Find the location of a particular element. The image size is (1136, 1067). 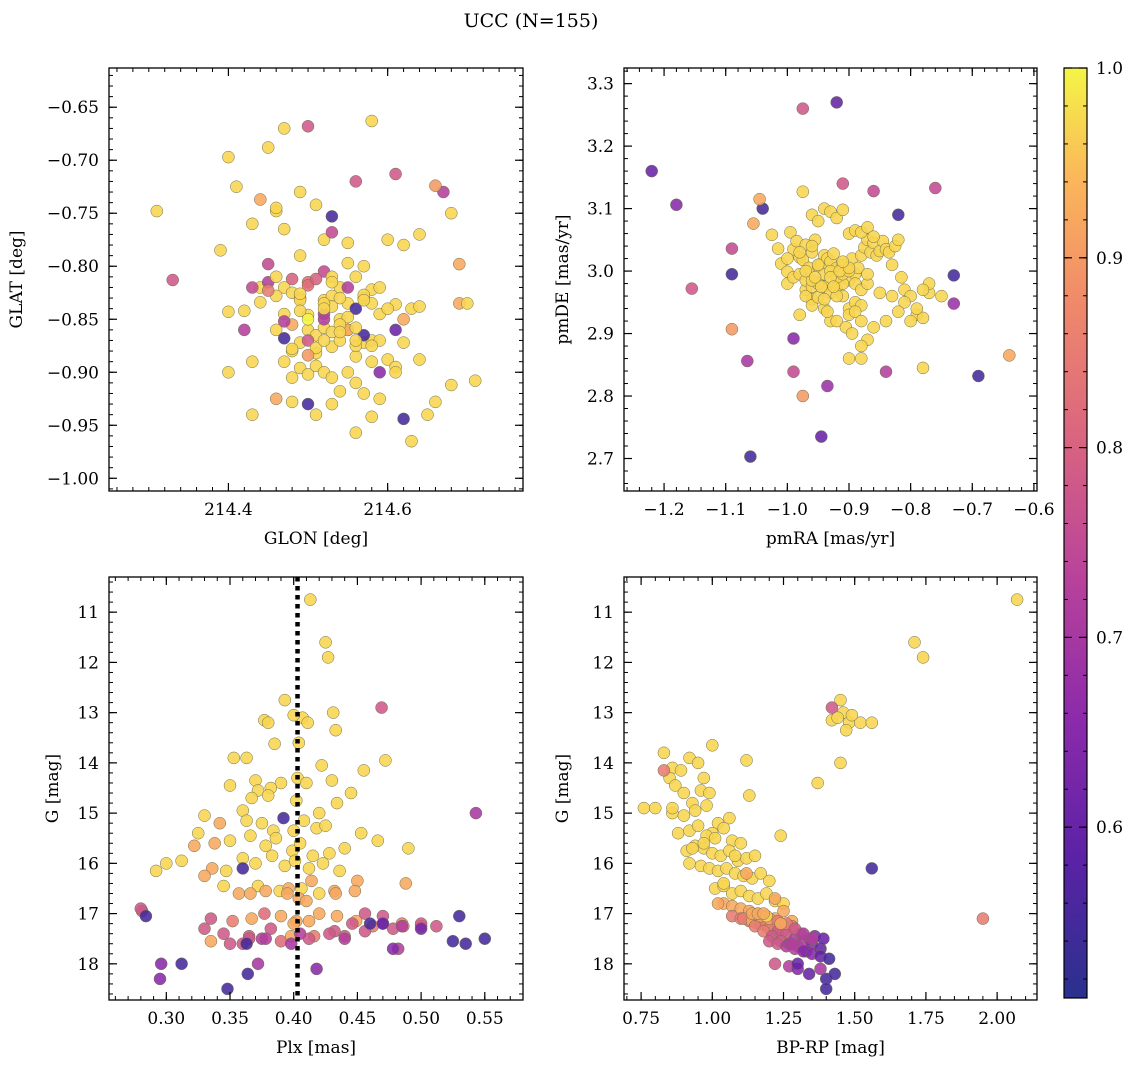

colorbar-tick-label: 1.0 is located at coordinates (1109, 69).